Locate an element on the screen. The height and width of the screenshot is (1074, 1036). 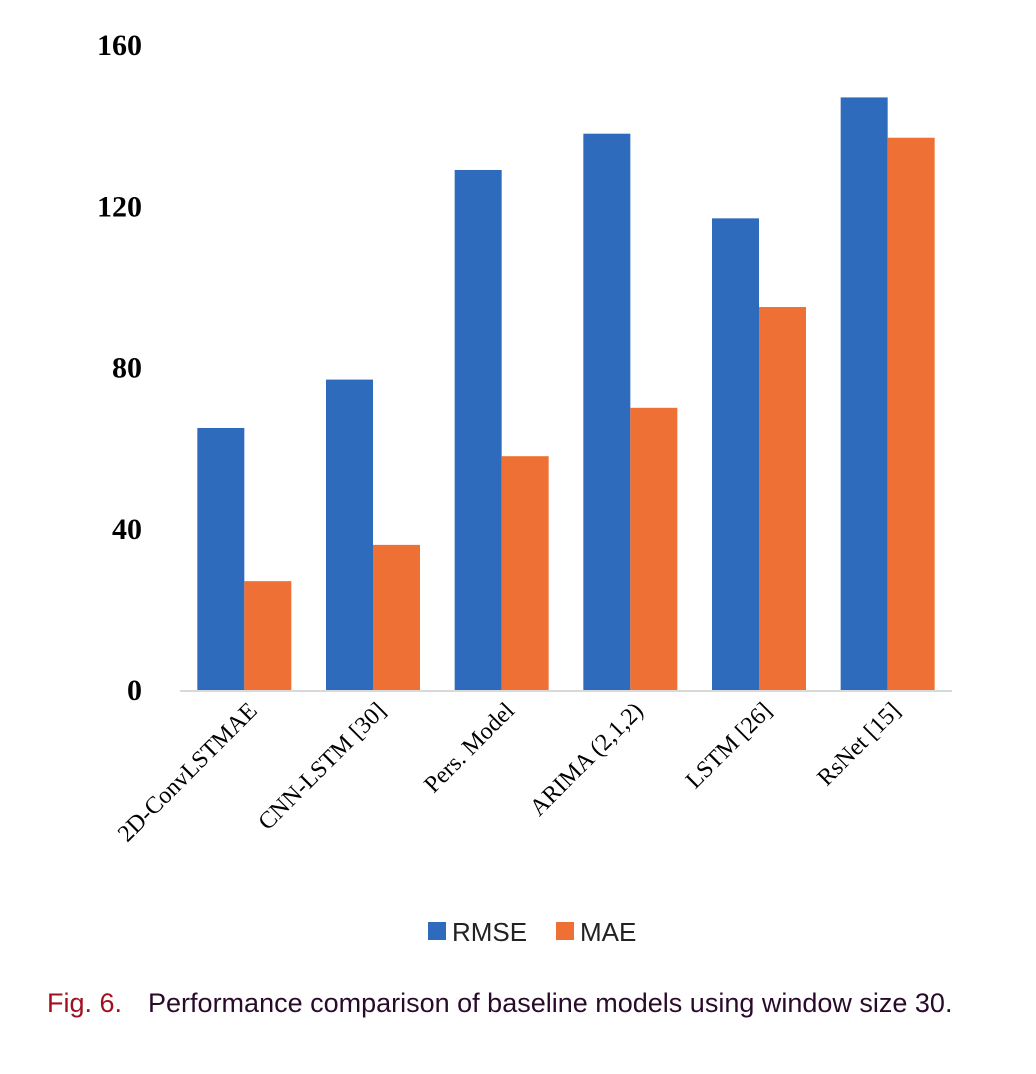
y-tick-label: 80 is located at coordinates (127, 368).